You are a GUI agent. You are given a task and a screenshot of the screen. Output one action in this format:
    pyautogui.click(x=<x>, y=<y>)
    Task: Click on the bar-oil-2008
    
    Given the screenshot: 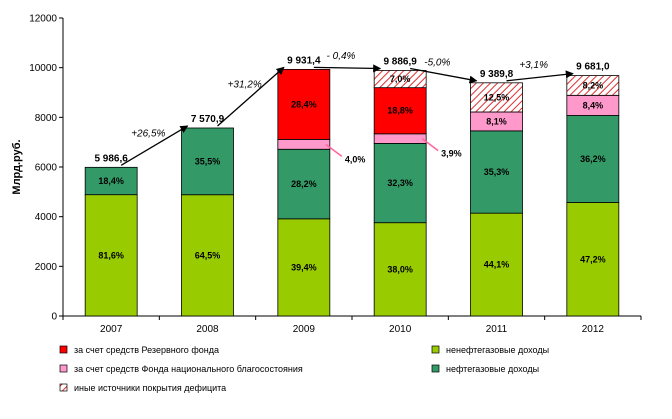 What is the action you would take?
    pyautogui.click(x=207, y=161)
    